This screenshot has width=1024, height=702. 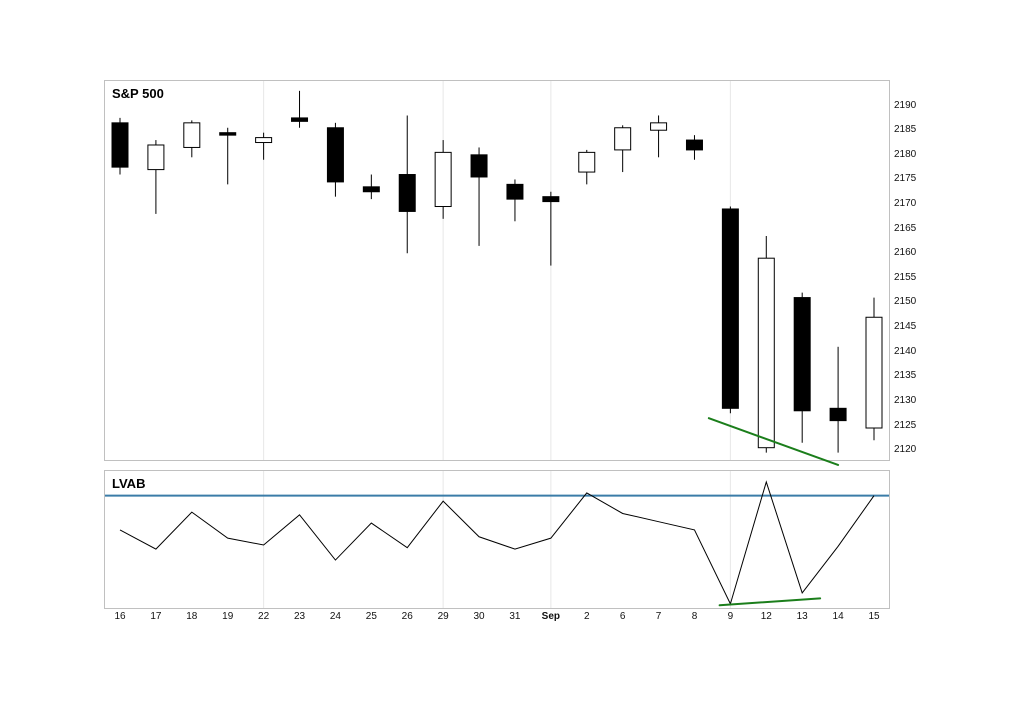 I want to click on date-axis-label: 30, so click(x=479, y=616).